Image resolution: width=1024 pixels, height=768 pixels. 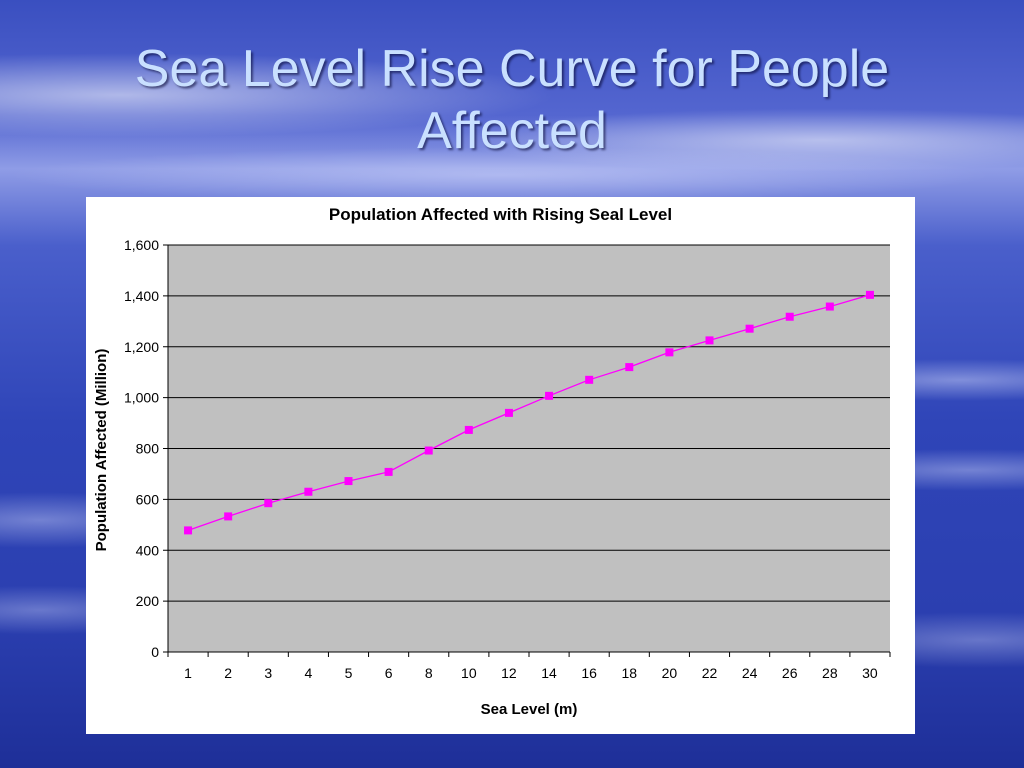 What do you see at coordinates (141, 347) in the screenshot?
I see `y-tick-label: 1,200` at bounding box center [141, 347].